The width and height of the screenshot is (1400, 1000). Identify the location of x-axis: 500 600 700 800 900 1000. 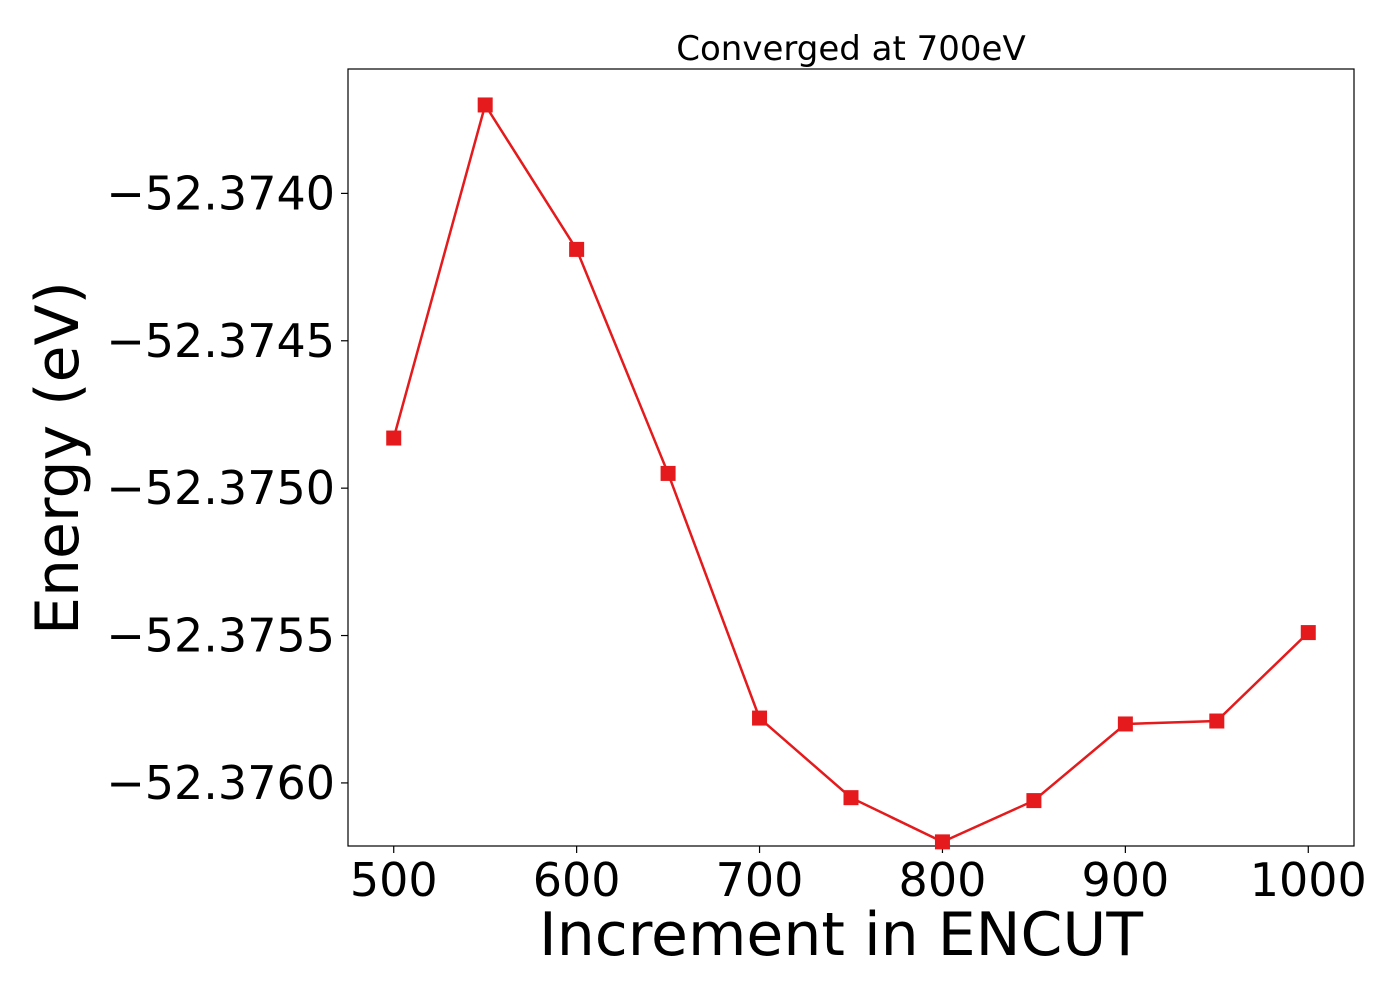
(858, 876).